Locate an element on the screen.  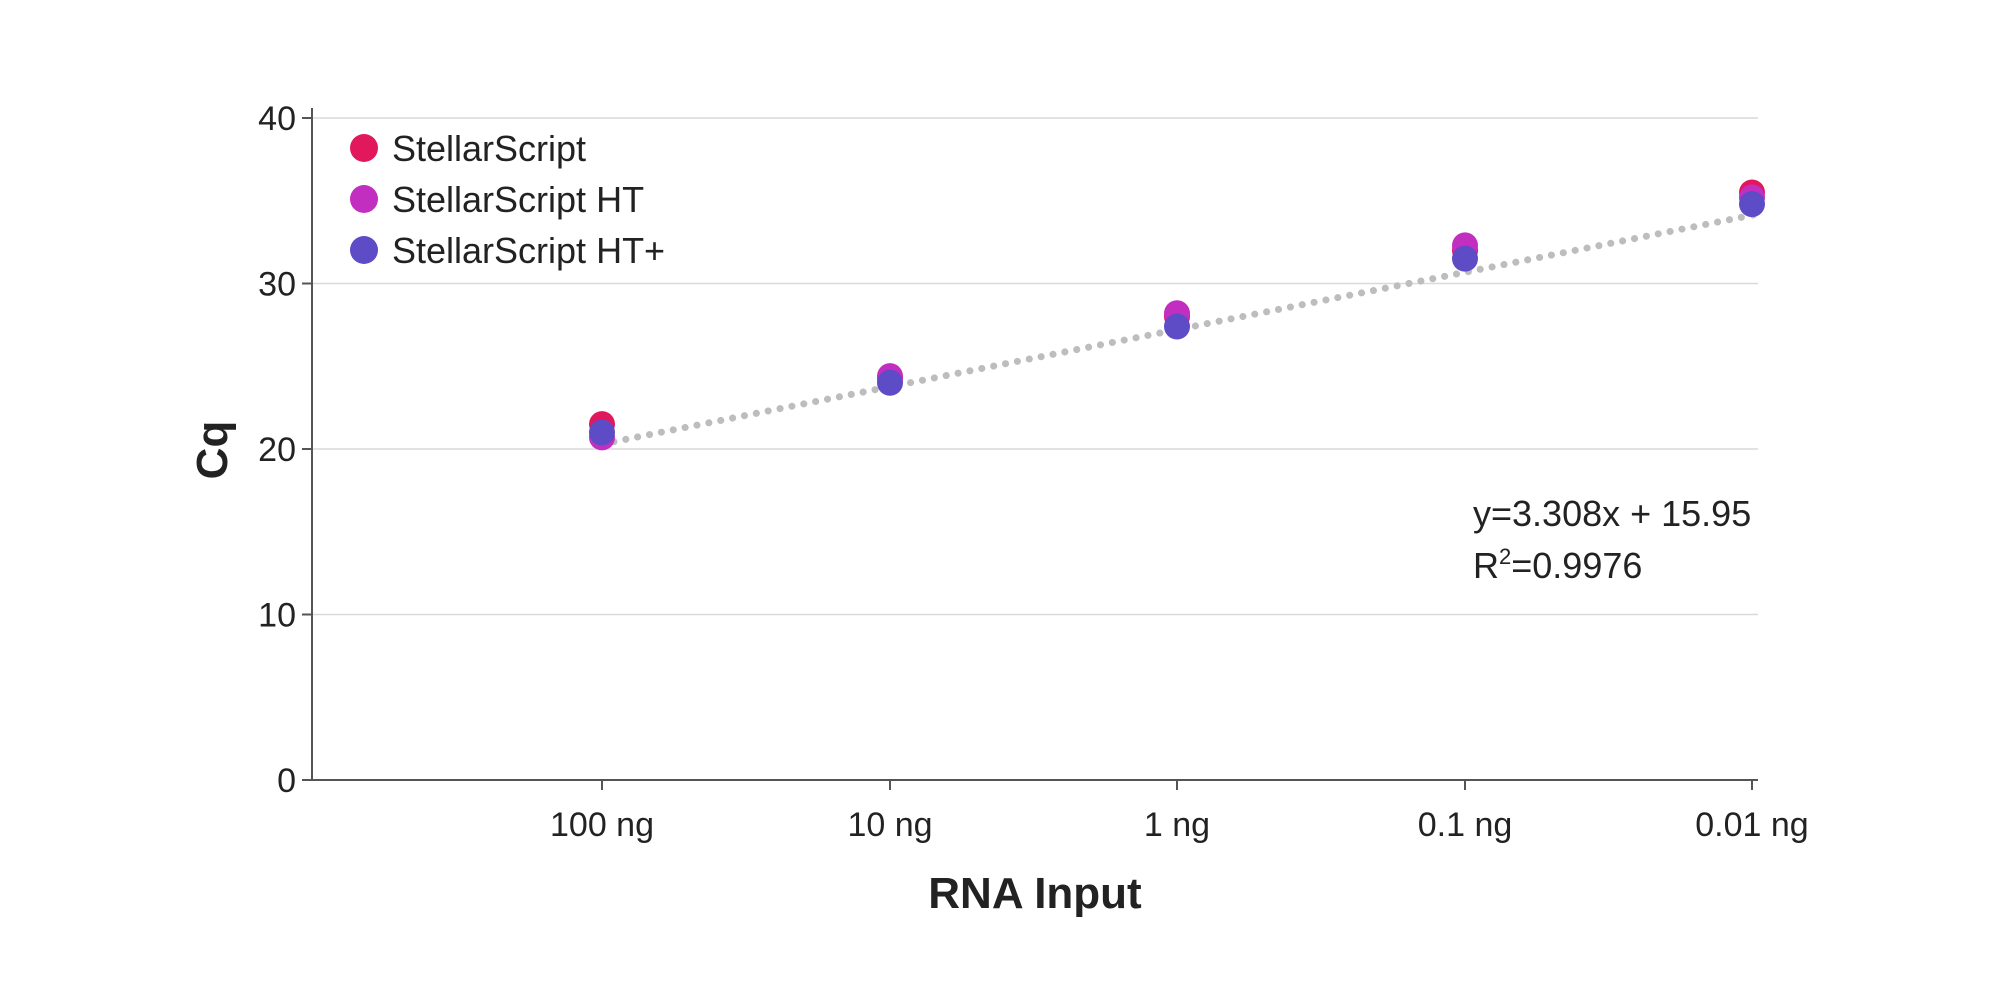
trendline-equation: y=3.308x + 15.95 is located at coordinates (1612, 513).